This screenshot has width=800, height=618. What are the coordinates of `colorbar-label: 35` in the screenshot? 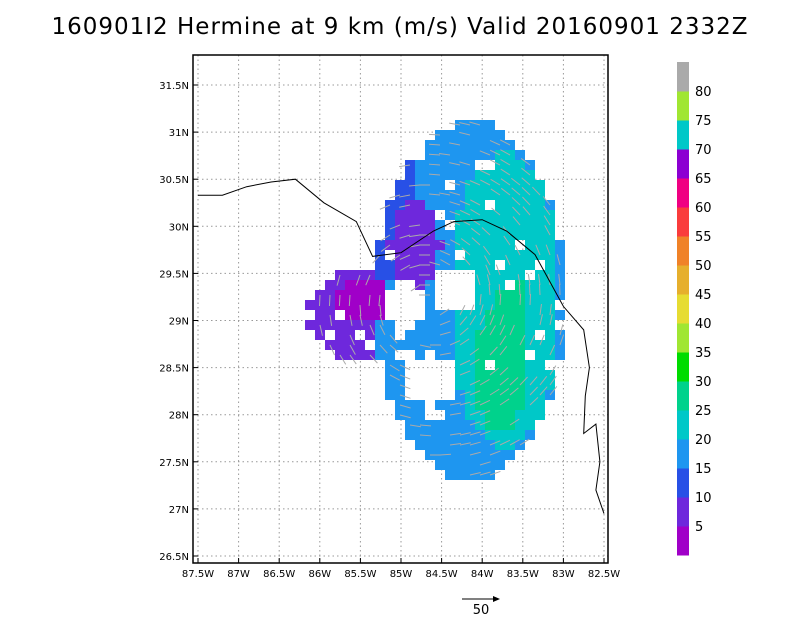 It's located at (703, 353).